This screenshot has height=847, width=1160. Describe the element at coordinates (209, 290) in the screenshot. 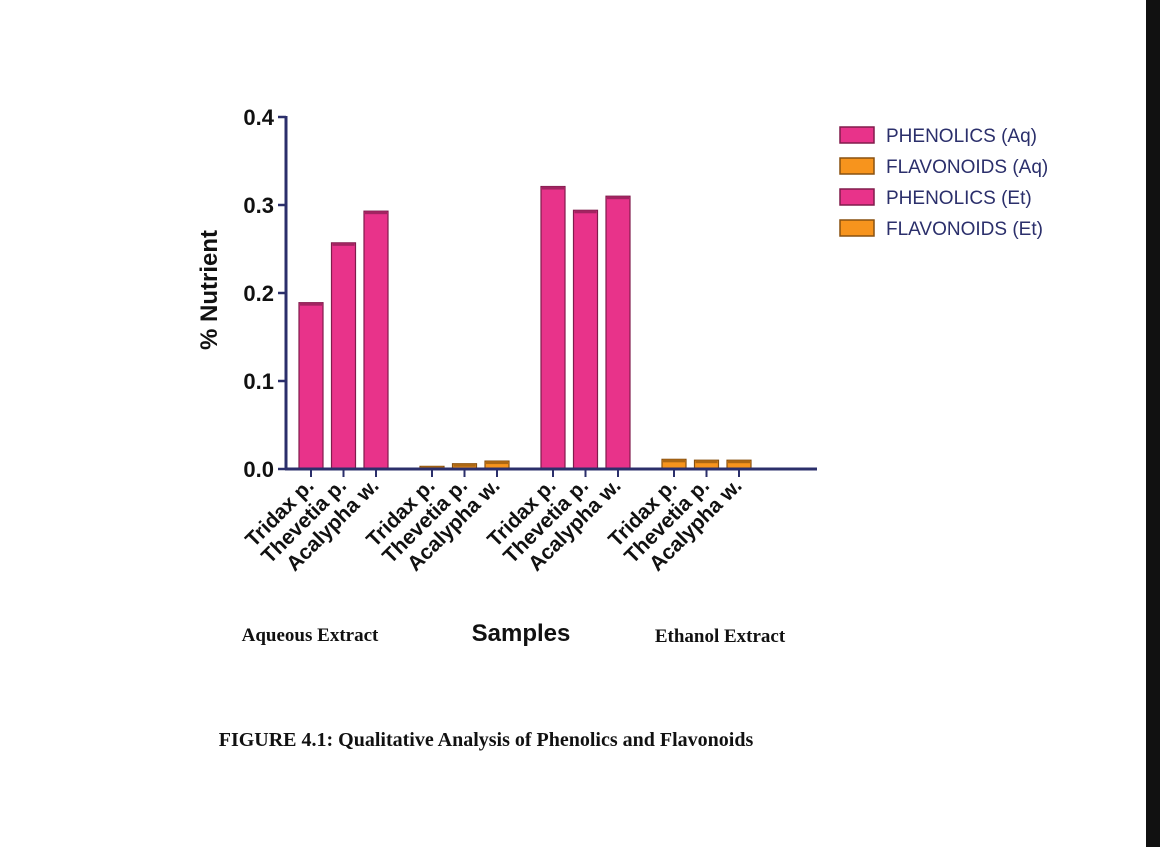

I see `y-axis-label: % Nutrient` at that location.